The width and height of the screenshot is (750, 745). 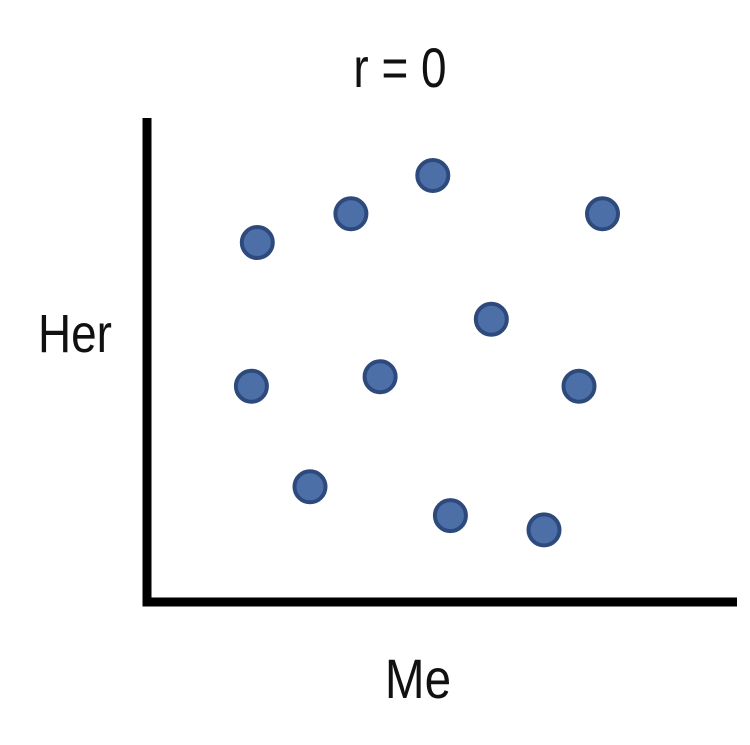 What do you see at coordinates (75, 334) in the screenshot?
I see `y-axis-label: Her` at bounding box center [75, 334].